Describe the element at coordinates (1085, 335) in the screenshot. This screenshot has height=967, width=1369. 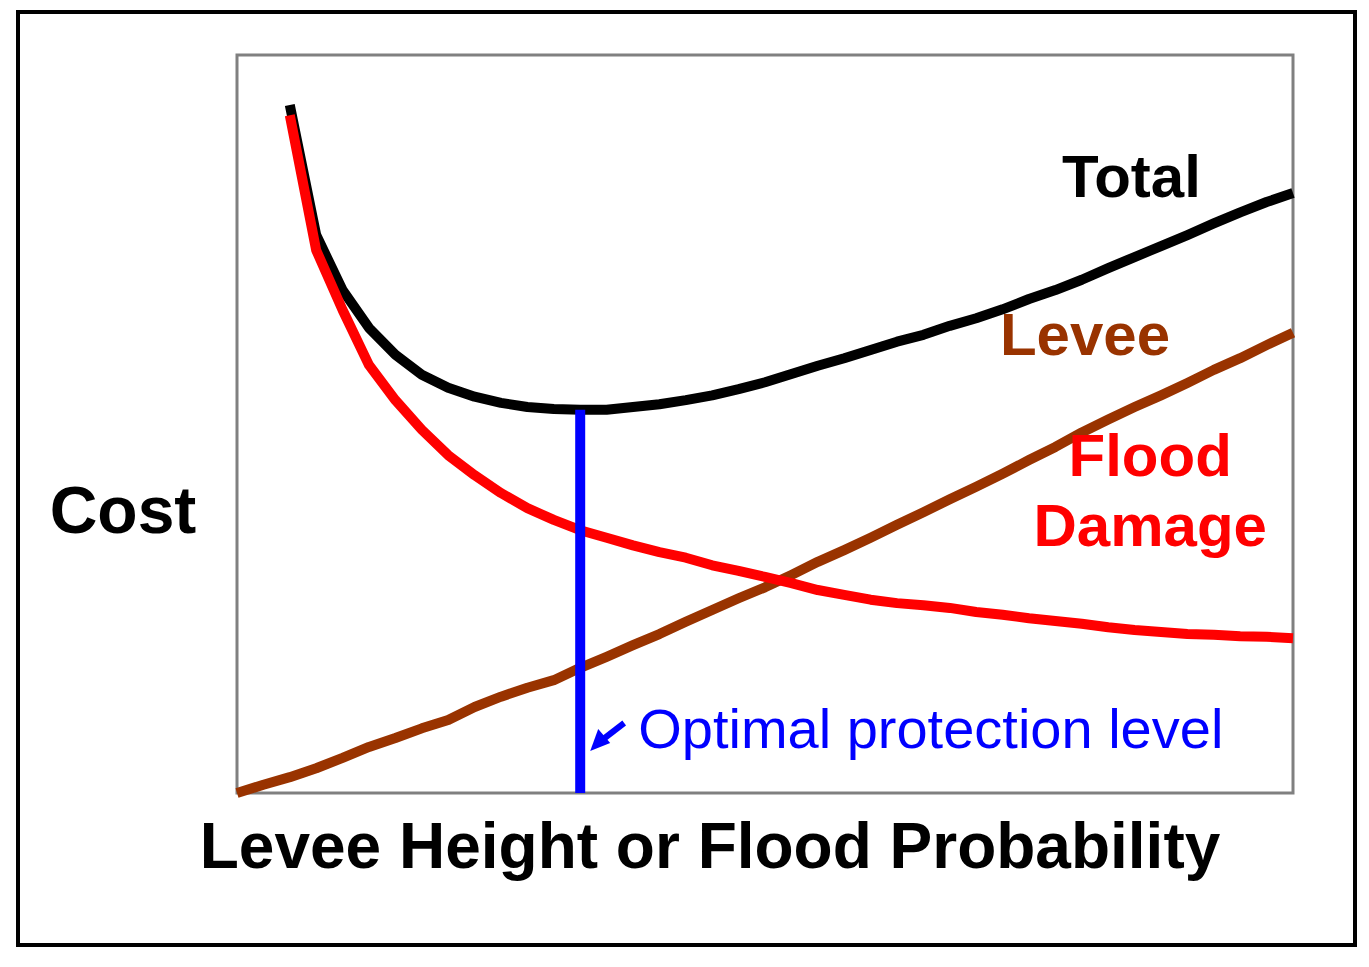
I see `series-label: Levee` at that location.